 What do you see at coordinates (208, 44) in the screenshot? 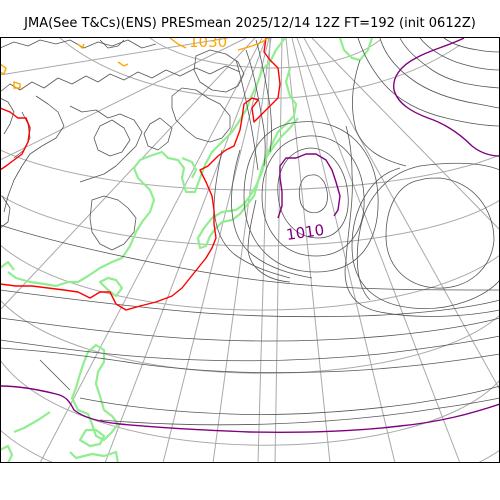
I see `label-1030: 1030` at bounding box center [208, 44].